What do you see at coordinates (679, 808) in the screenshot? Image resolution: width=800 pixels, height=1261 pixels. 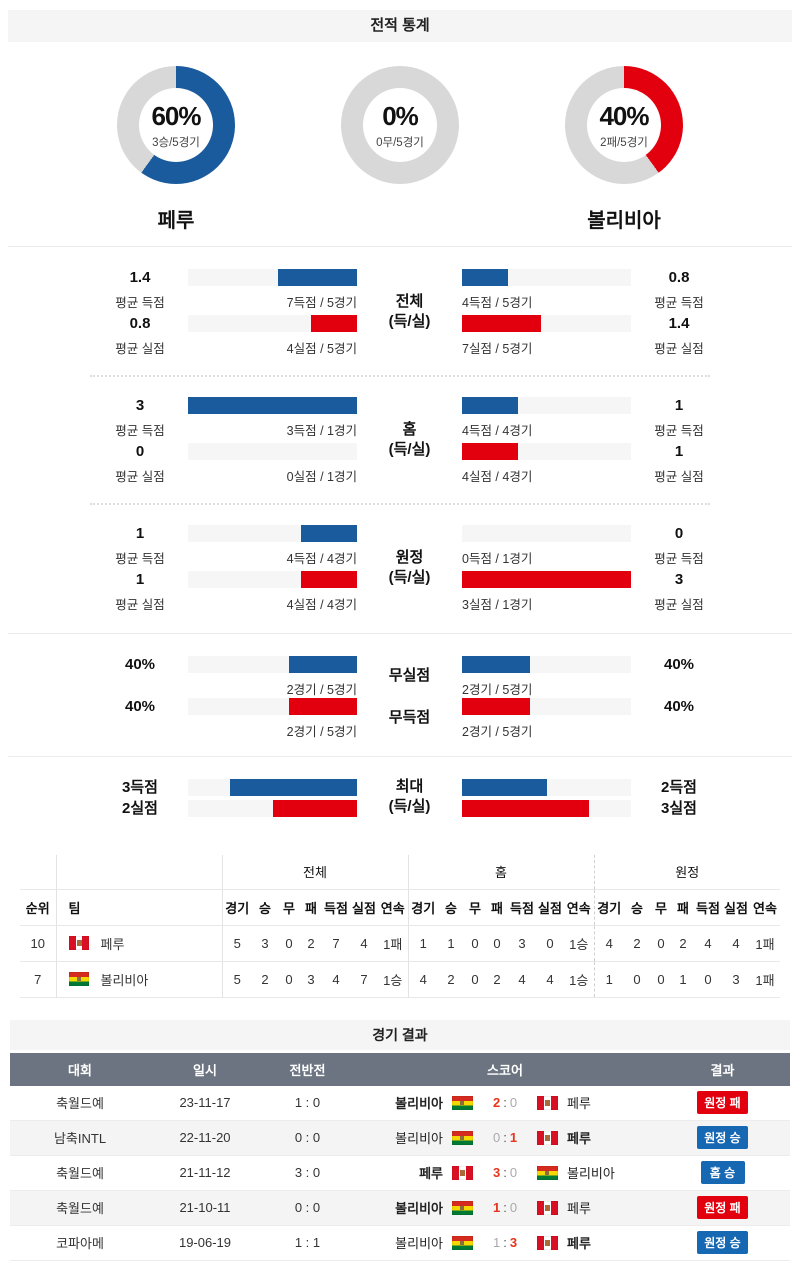 I see `max-value: 3실점` at bounding box center [679, 808].